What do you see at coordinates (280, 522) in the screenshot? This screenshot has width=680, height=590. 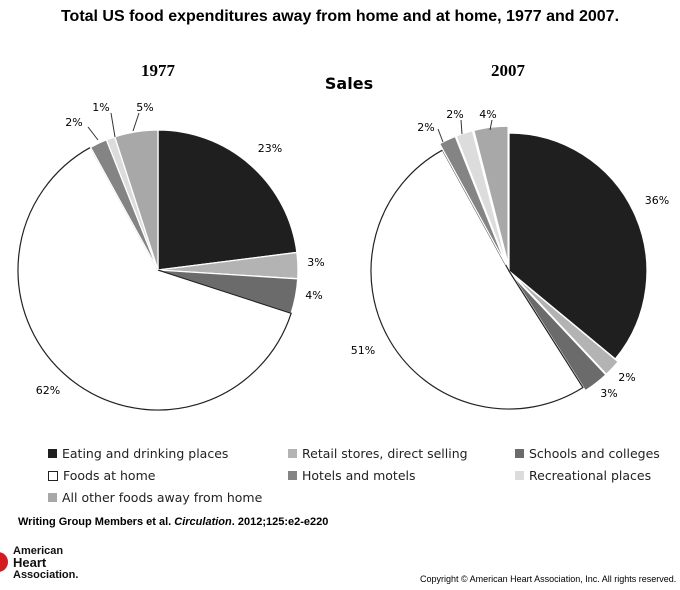 I see `citation-ref: . 2012;125:e2-e220` at bounding box center [280, 522].